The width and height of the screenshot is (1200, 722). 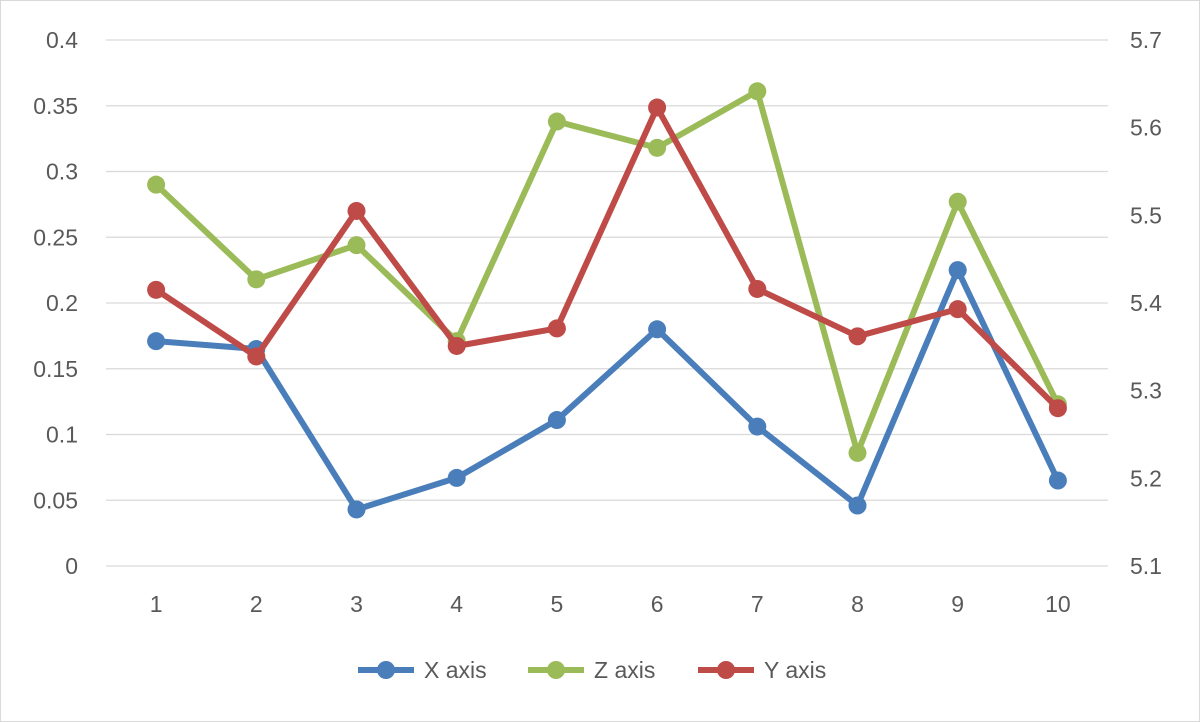 I want to click on legend-item: Z axis, so click(x=591, y=670).